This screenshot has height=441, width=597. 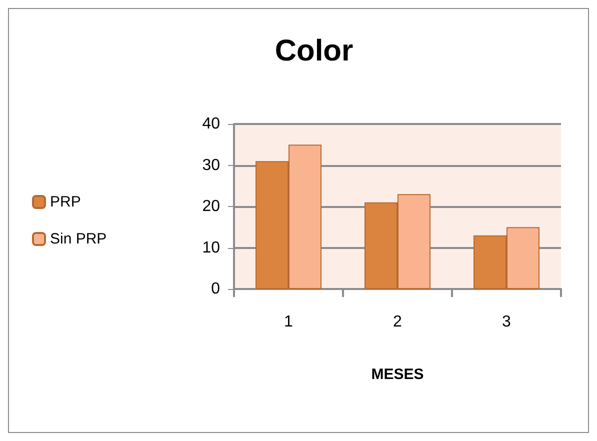 What do you see at coordinates (397, 322) in the screenshot?
I see `x-tick-label: 2` at bounding box center [397, 322].